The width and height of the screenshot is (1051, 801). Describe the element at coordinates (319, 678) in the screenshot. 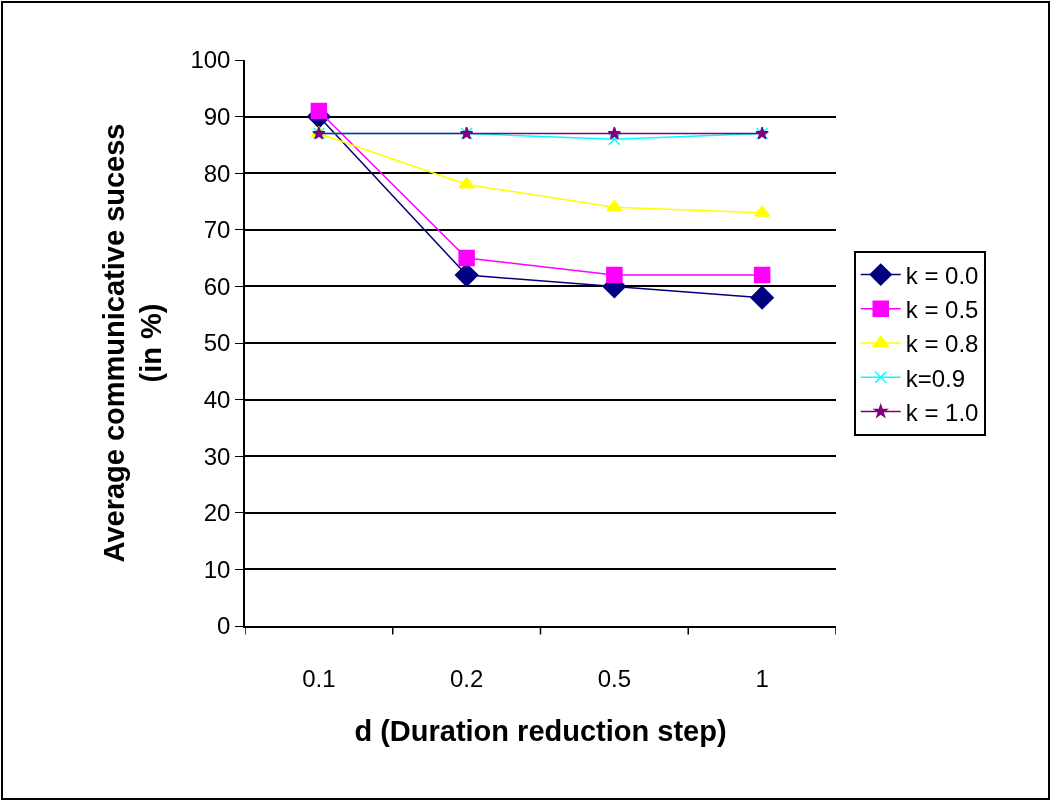

I see `x-tick-label: 0.1` at that location.